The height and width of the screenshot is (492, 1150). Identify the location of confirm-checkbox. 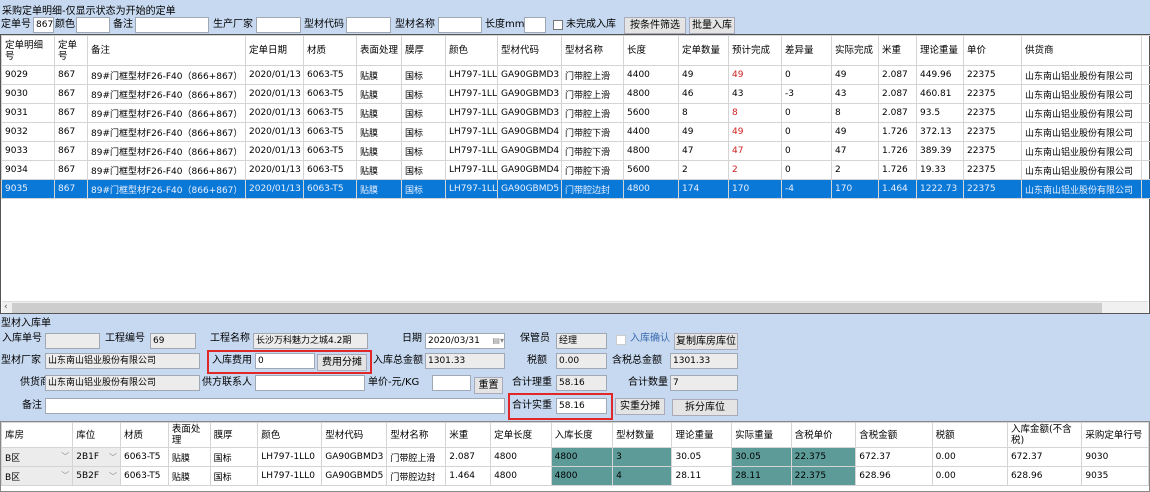
(621, 340).